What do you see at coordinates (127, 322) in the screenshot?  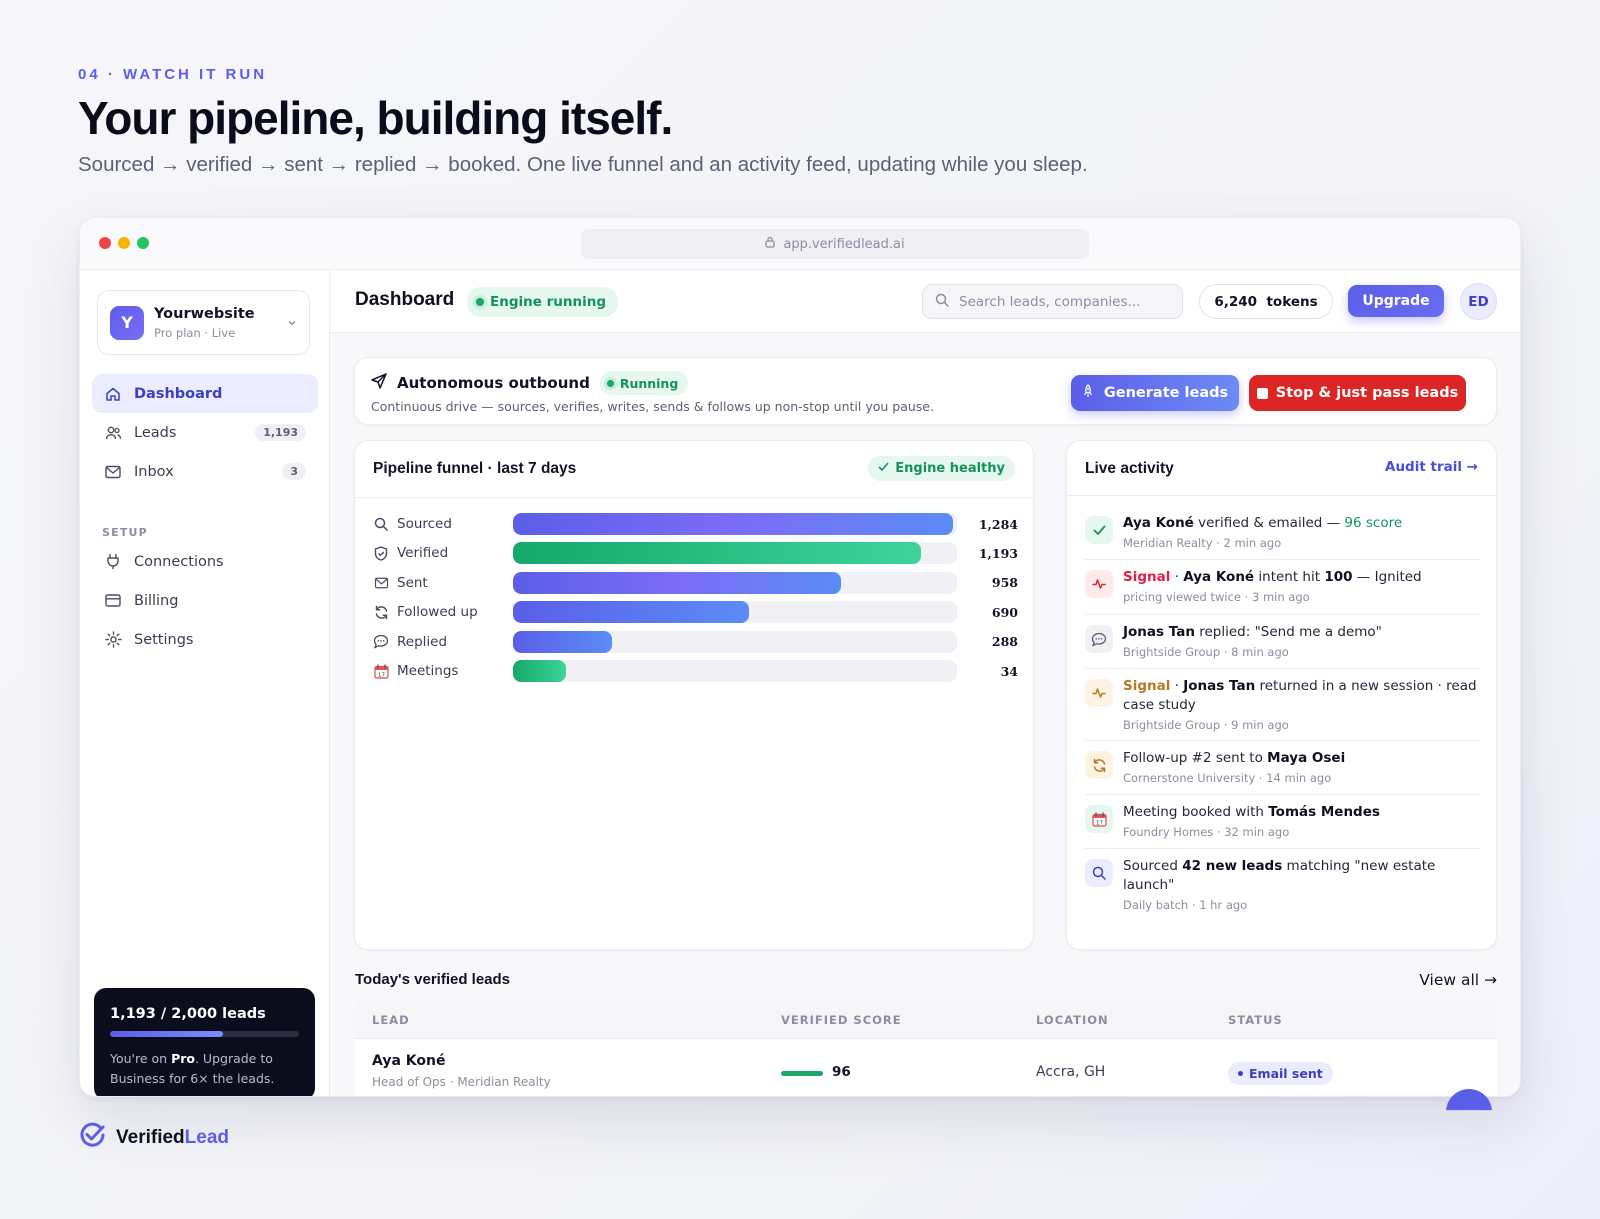 I see `workspace-logo: Y` at bounding box center [127, 322].